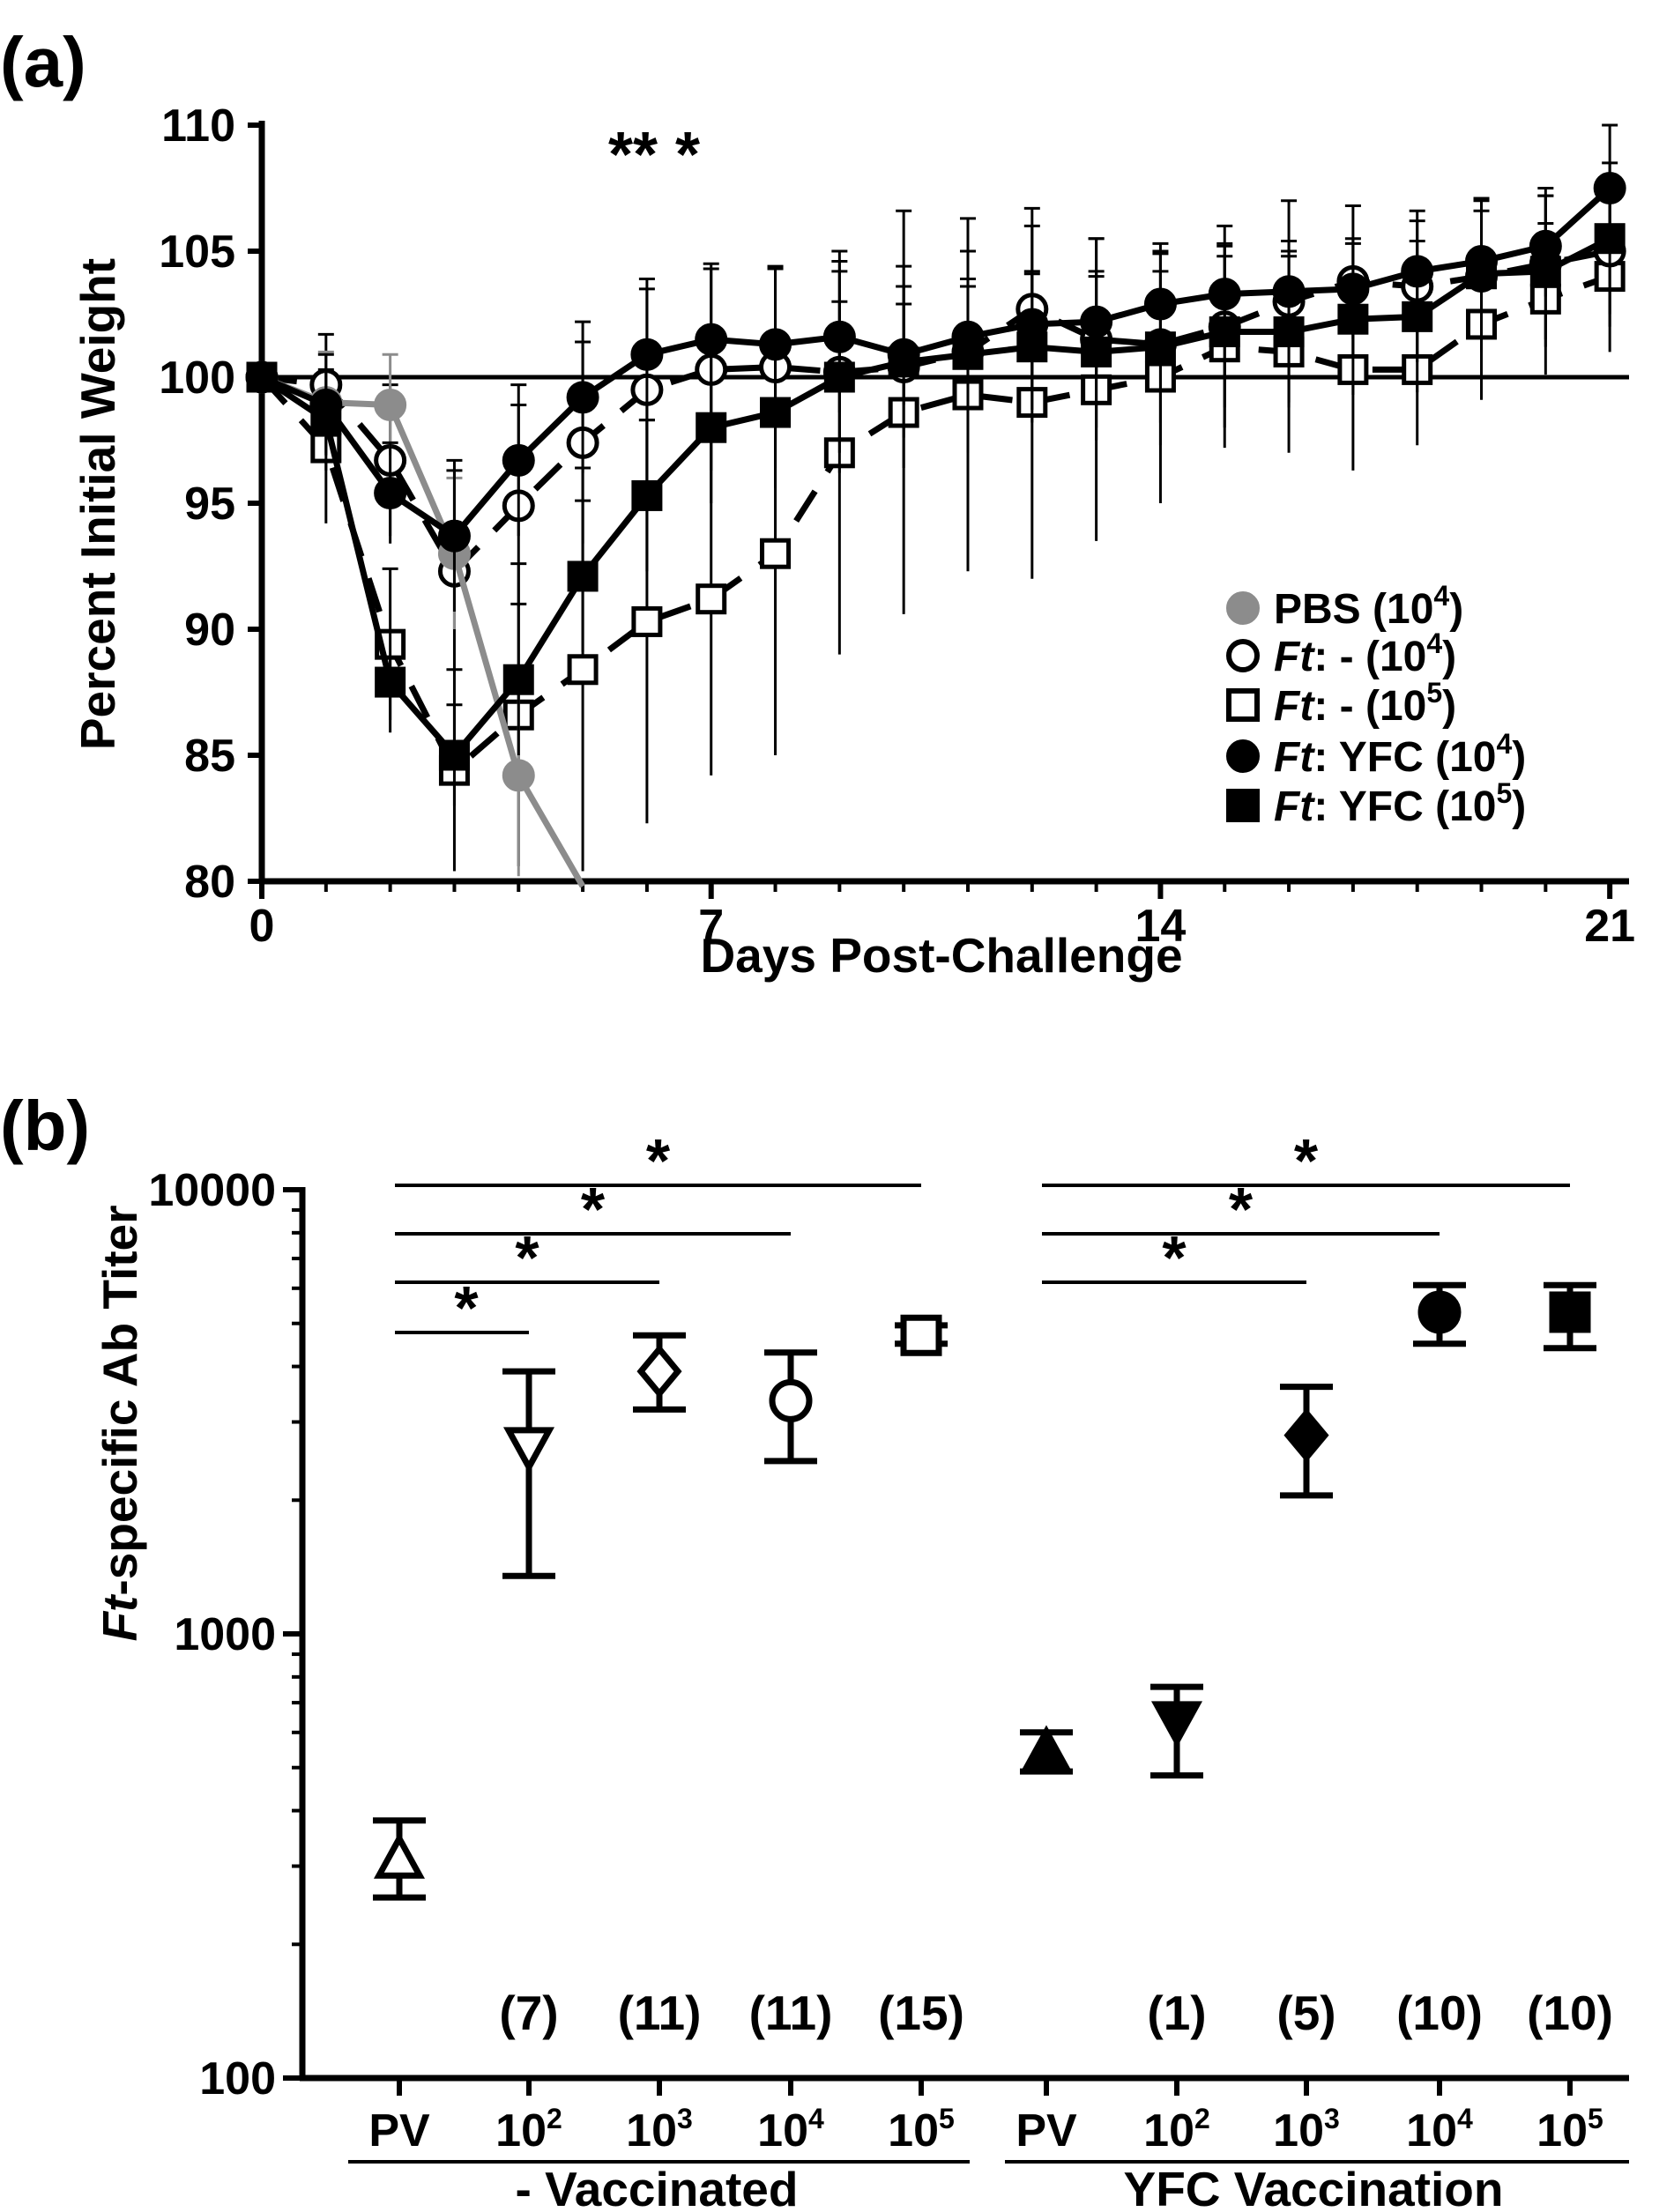 The image size is (1674, 2212). I want to click on legend-text: : - (10, so click(1370, 706).